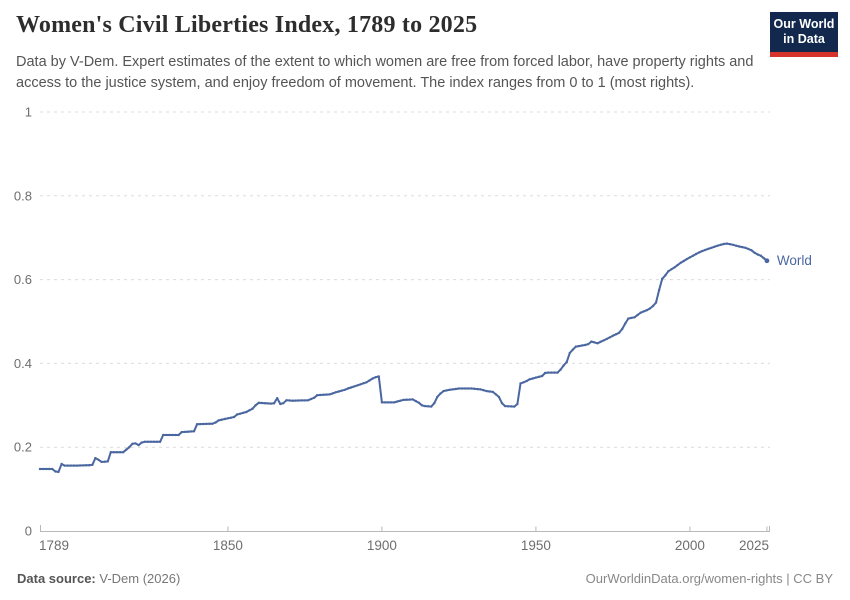 Image resolution: width=850 pixels, height=600 pixels. I want to click on owid-logo-line1: Our World, so click(804, 23).